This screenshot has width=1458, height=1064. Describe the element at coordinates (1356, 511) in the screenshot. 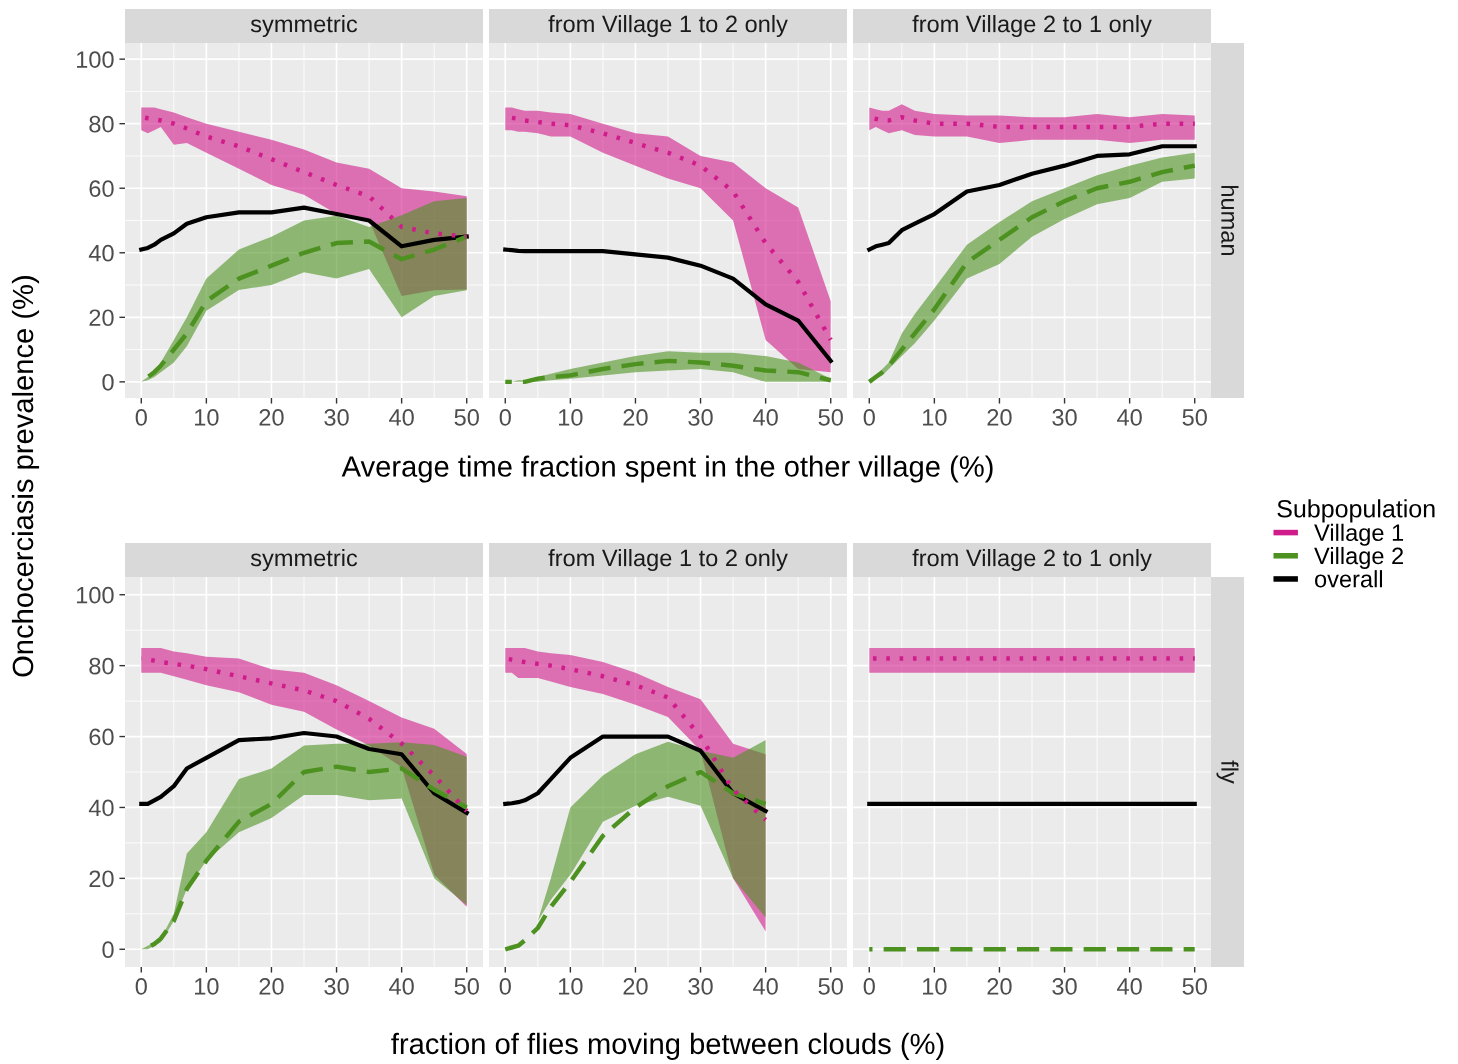

I see `legend-title: Subpopulation` at that location.